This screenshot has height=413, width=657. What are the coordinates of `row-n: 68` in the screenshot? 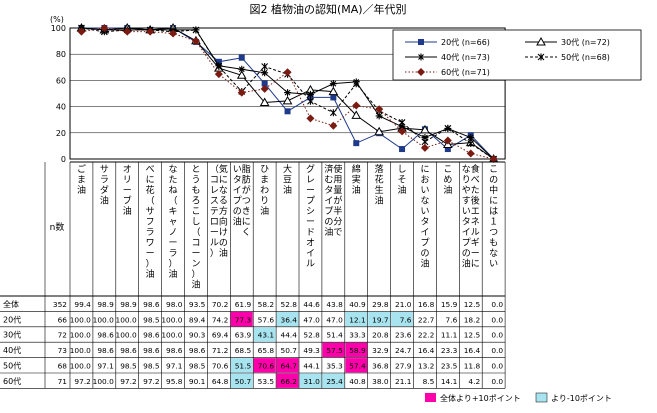 It's located at (63, 366).